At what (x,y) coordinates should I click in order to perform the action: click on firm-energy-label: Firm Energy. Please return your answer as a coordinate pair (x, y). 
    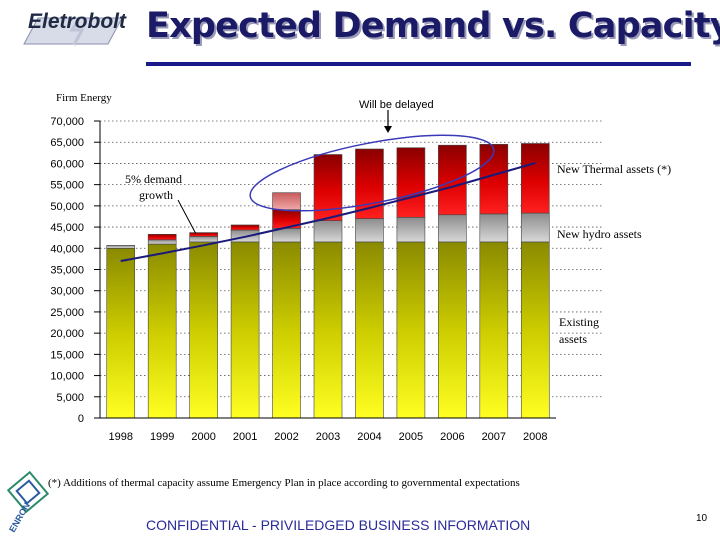
    Looking at the image, I should click on (84, 98).